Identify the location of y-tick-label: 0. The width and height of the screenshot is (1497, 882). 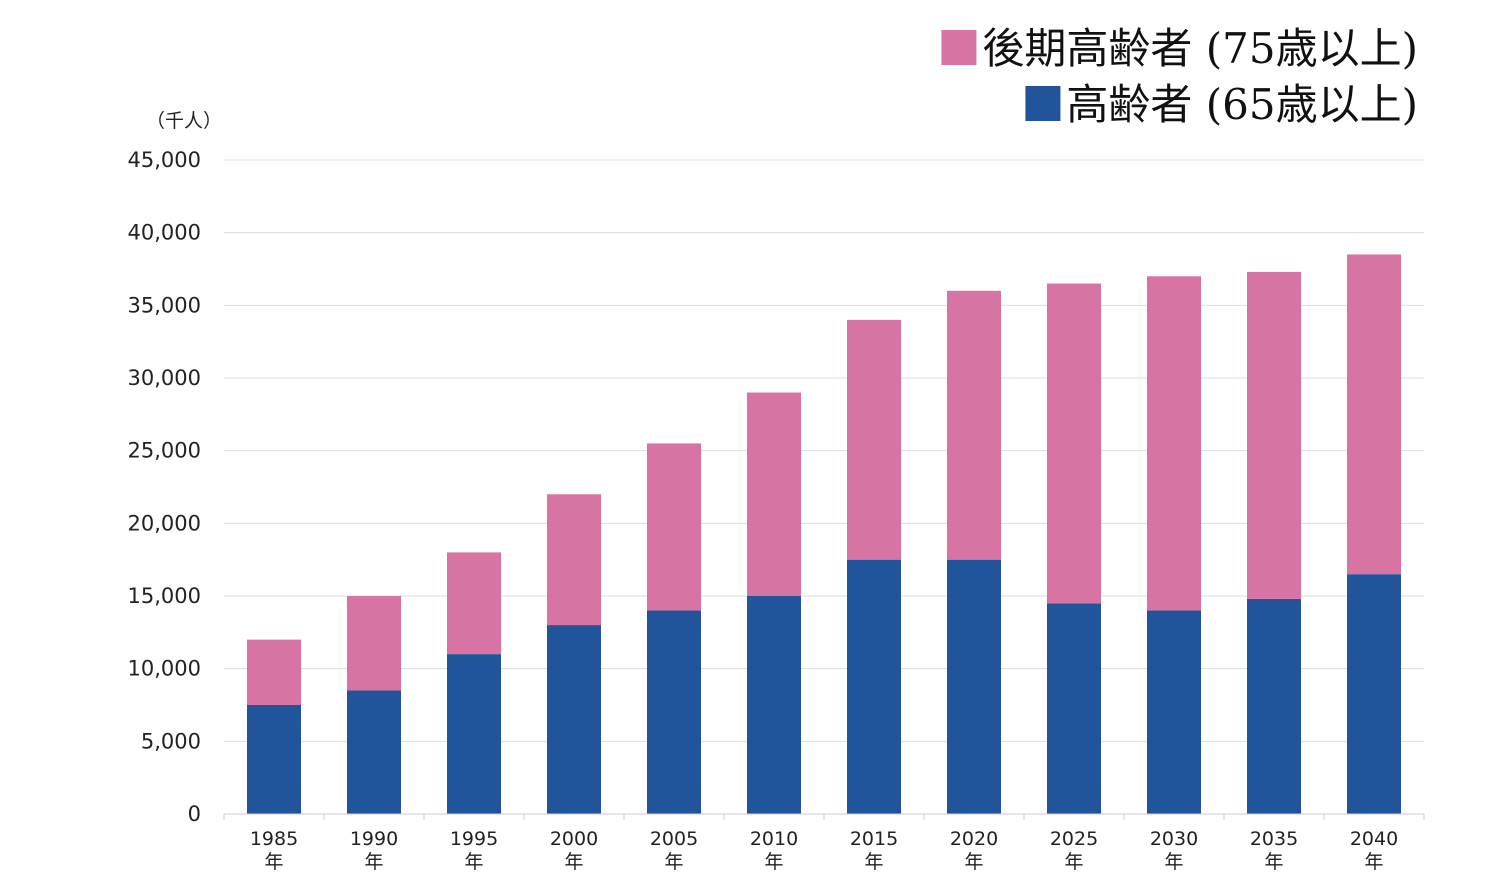
(194, 814).